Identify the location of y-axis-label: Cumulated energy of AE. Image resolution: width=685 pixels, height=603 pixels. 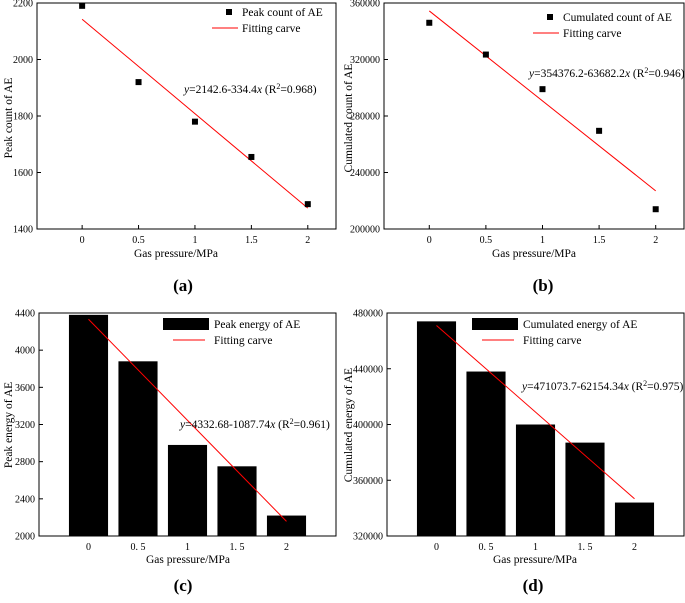
(349, 425).